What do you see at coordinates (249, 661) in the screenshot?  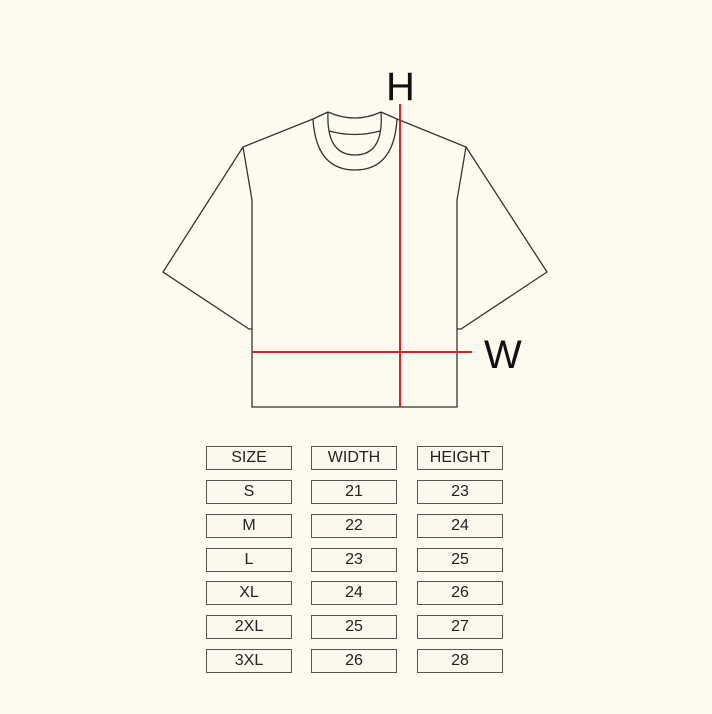 I see `table-cell: 3XL` at bounding box center [249, 661].